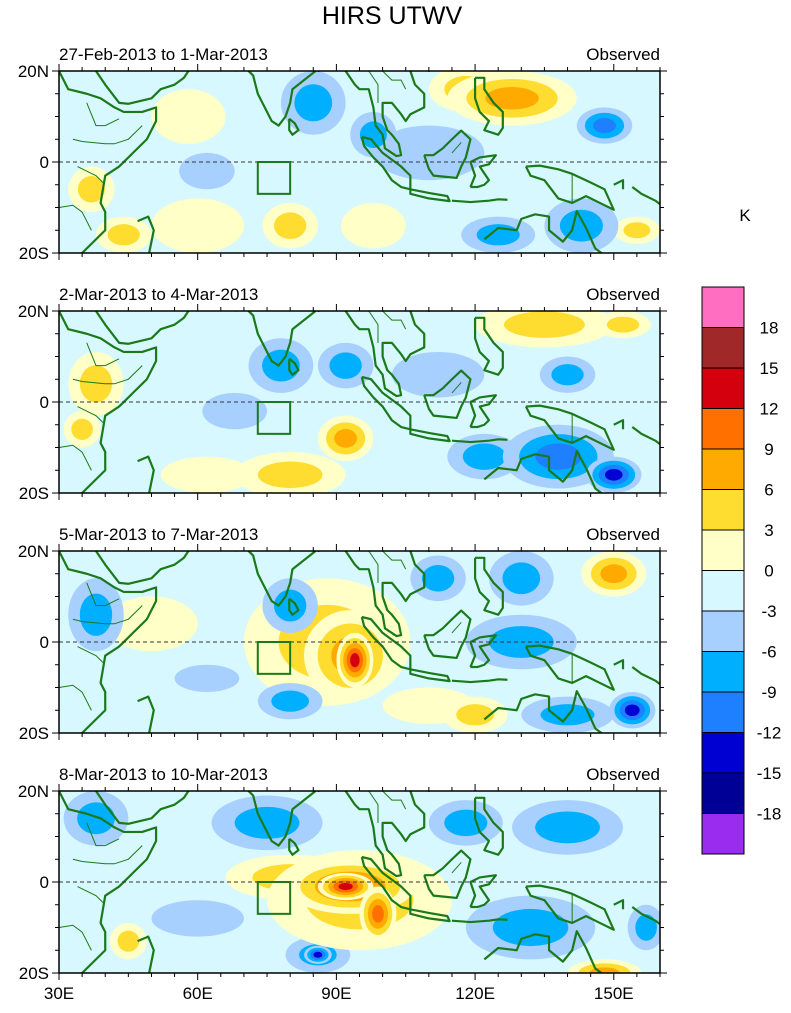 The width and height of the screenshot is (791, 1013). I want to click on colorbar-label: -15, so click(769, 773).